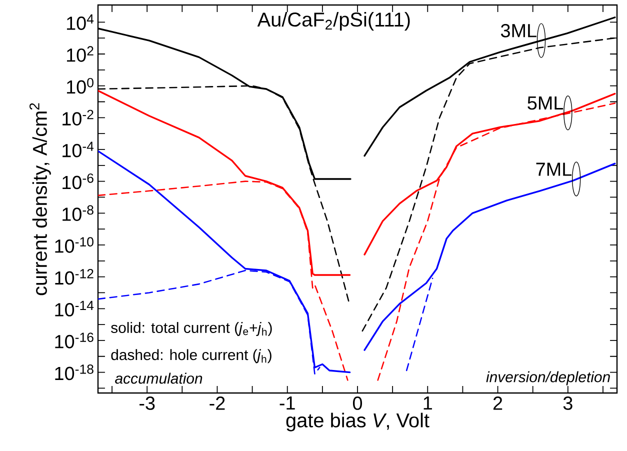 Image resolution: width=627 pixels, height=451 pixels. I want to click on x-axis-title: gate bias V, Volt, so click(358, 422).